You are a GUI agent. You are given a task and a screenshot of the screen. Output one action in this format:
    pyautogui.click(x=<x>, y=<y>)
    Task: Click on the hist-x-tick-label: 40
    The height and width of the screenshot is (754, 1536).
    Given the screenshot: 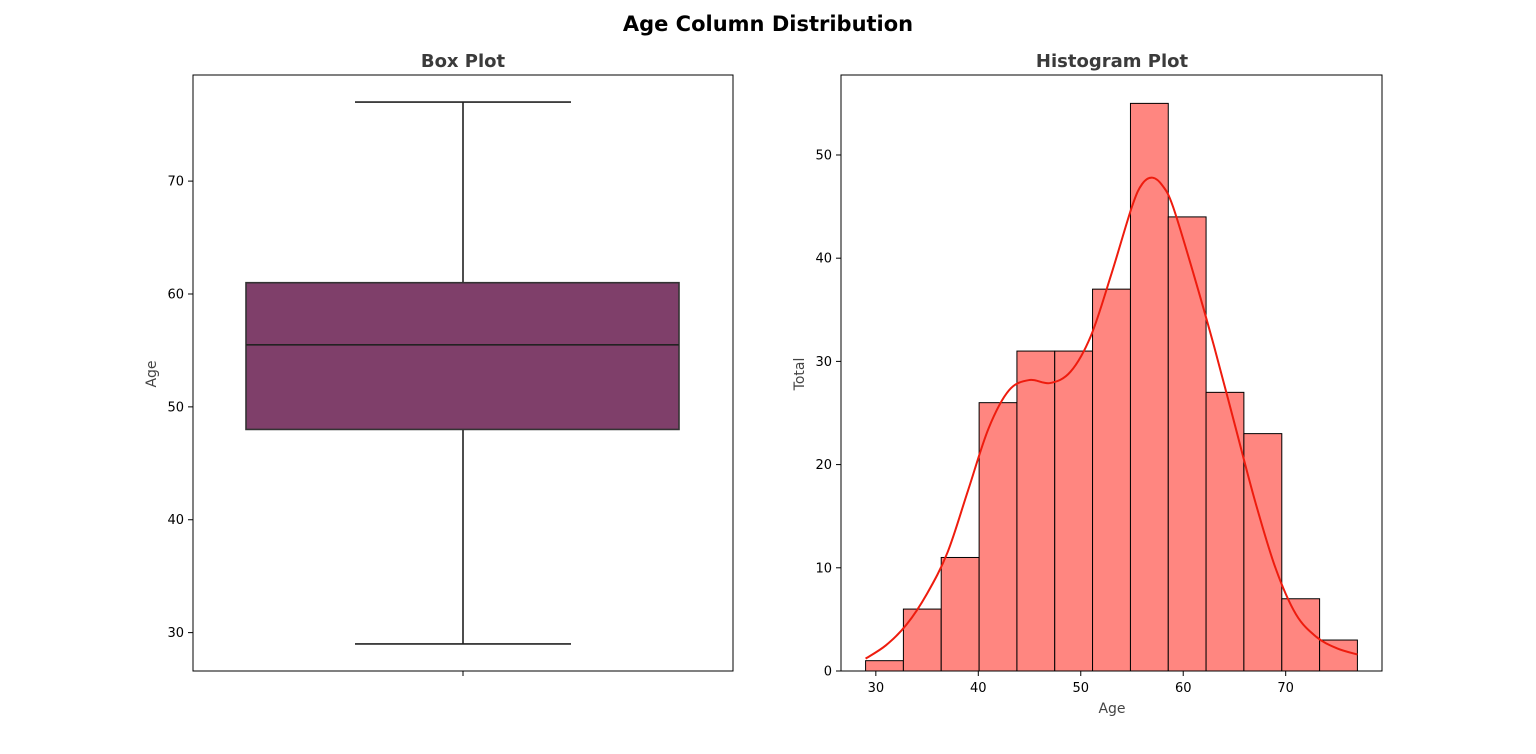 What is the action you would take?
    pyautogui.click(x=978, y=688)
    